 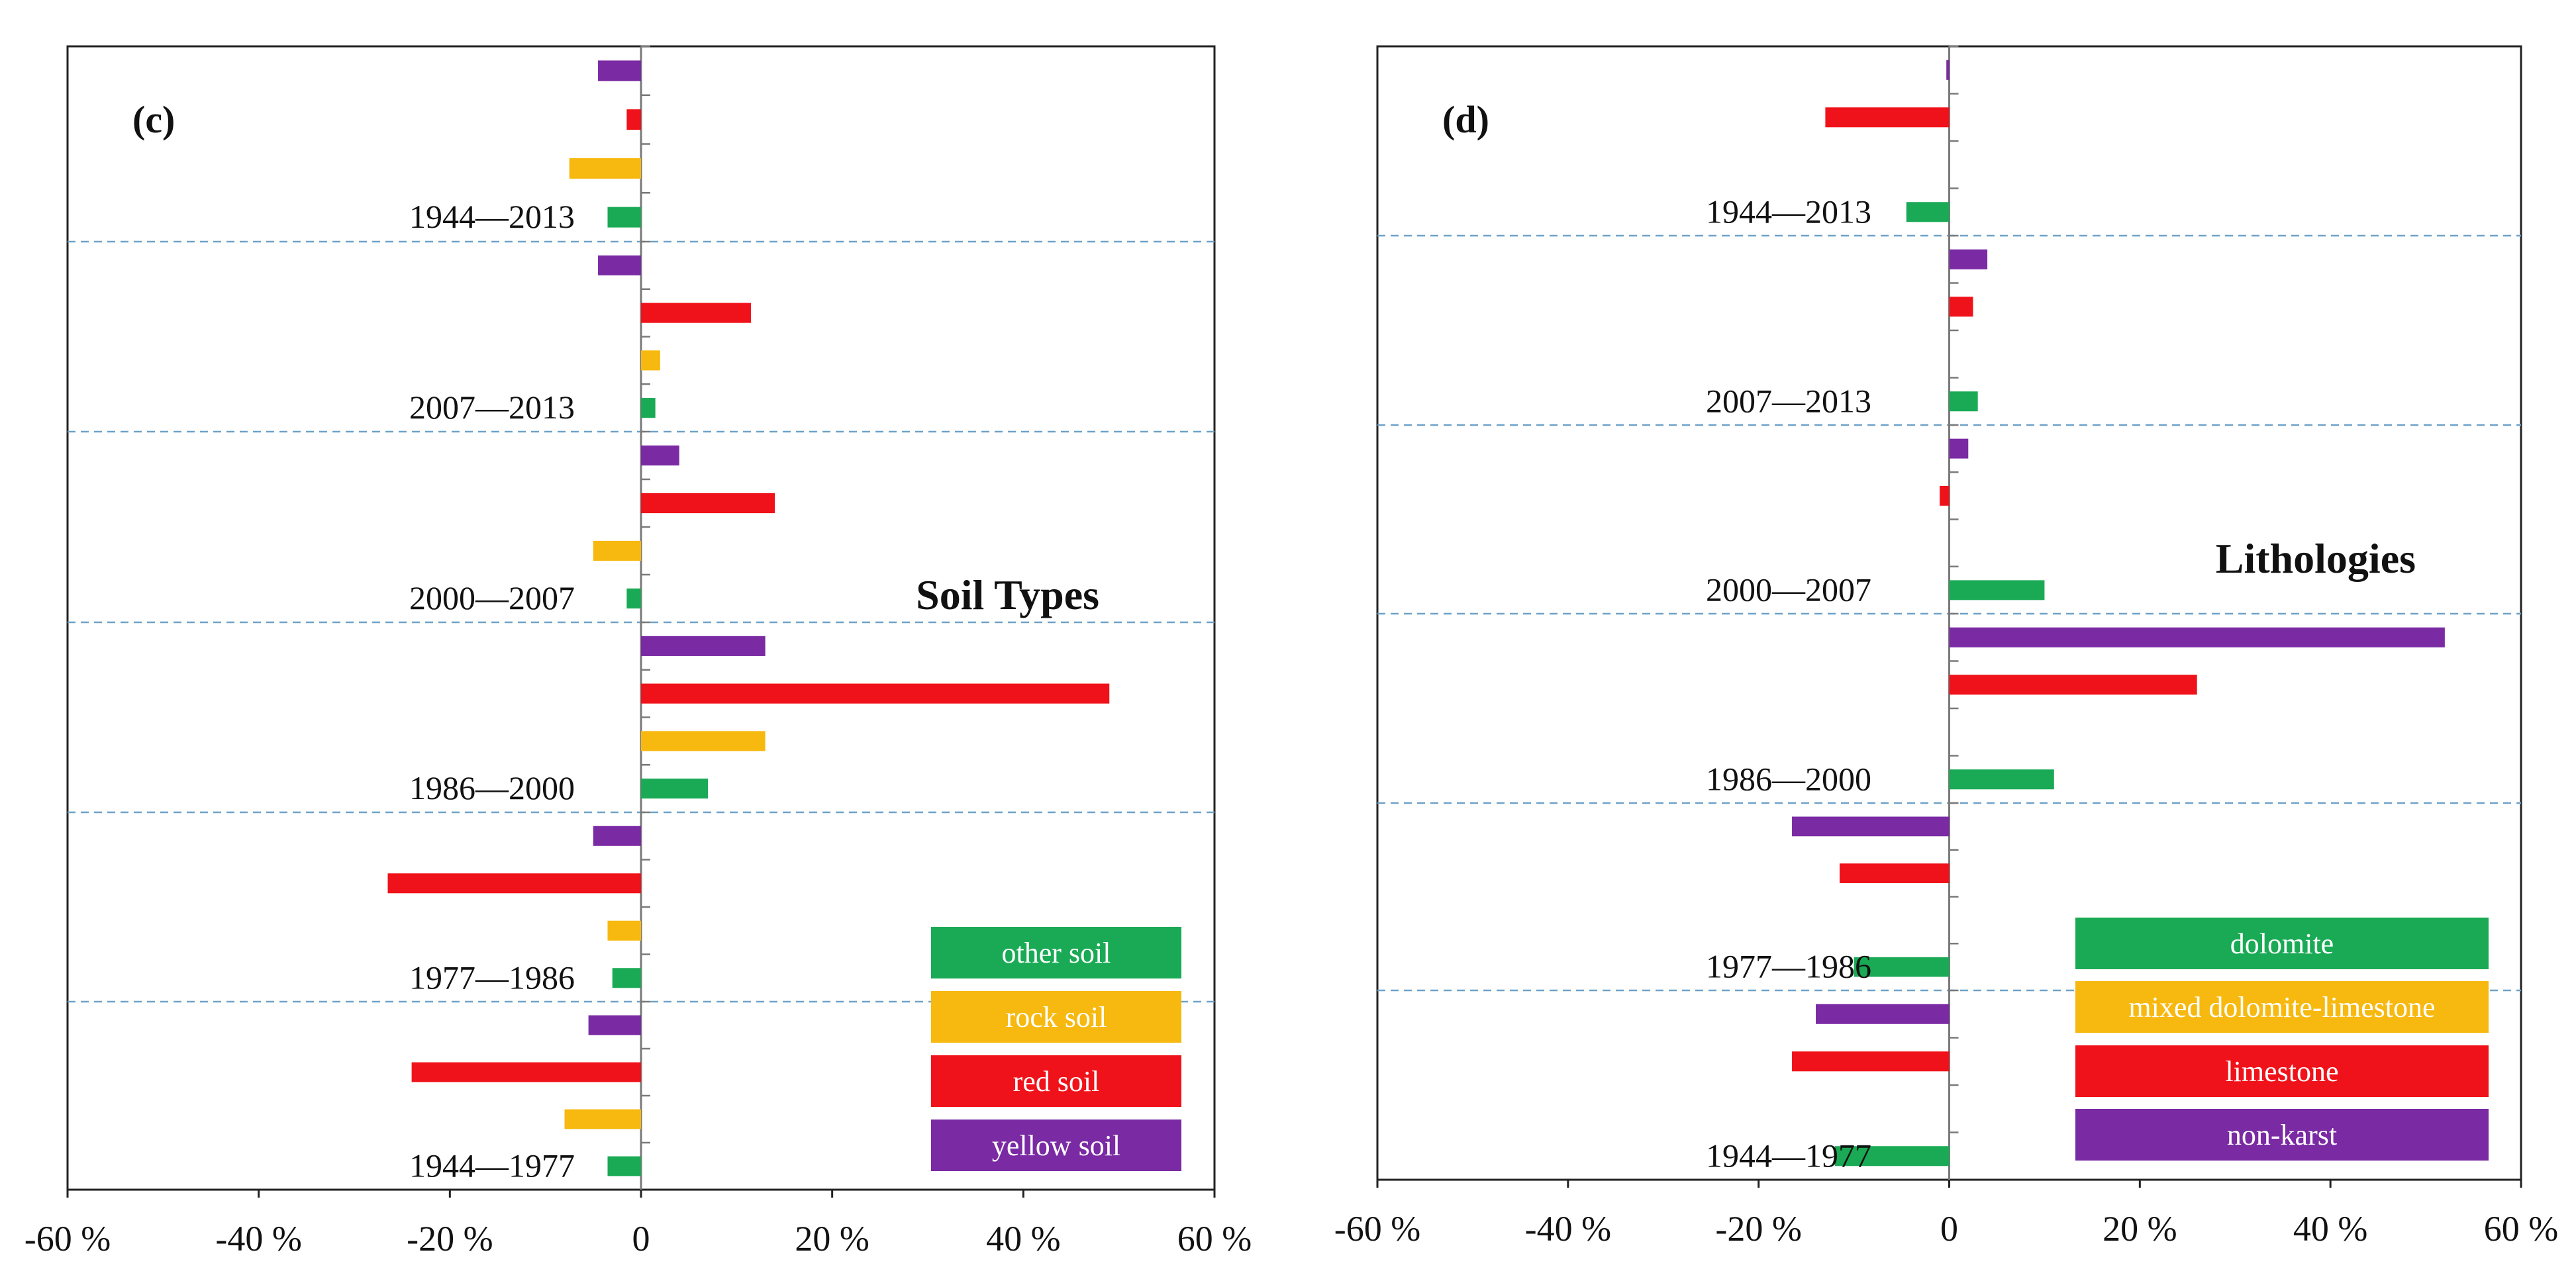 What do you see at coordinates (1902, 967) in the screenshot?
I see `bar-dolomite-1977—1986` at bounding box center [1902, 967].